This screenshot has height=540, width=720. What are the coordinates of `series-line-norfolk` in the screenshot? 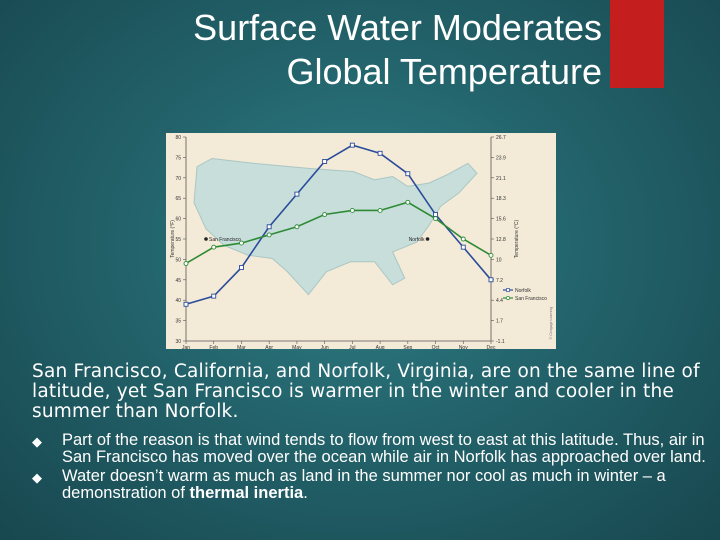 It's located at (338, 225).